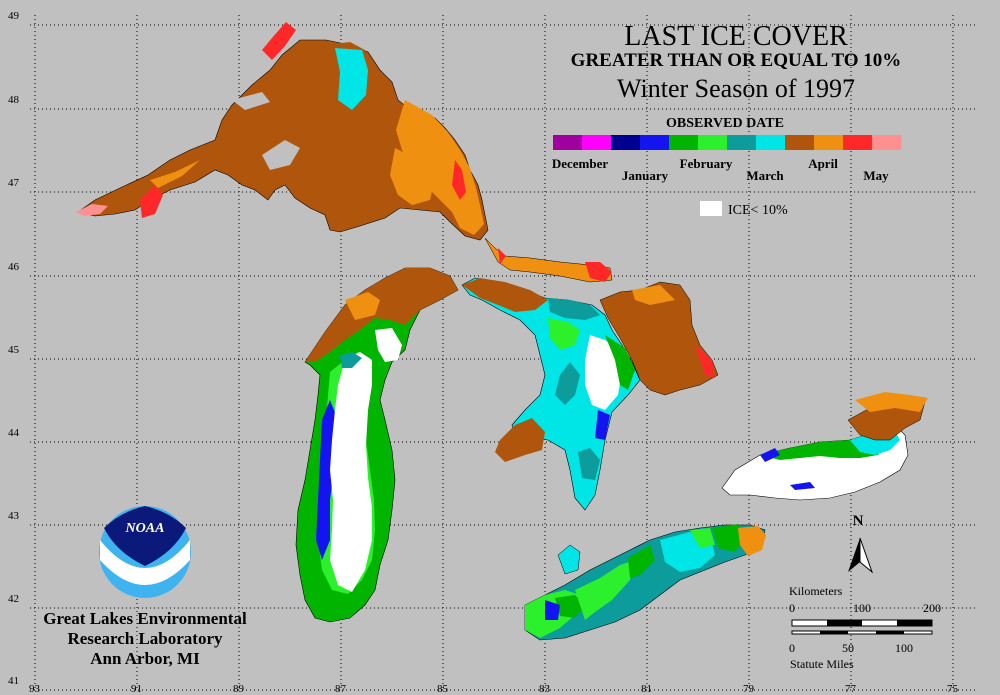  What do you see at coordinates (646, 689) in the screenshot?
I see `longitude-label: 81` at bounding box center [646, 689].